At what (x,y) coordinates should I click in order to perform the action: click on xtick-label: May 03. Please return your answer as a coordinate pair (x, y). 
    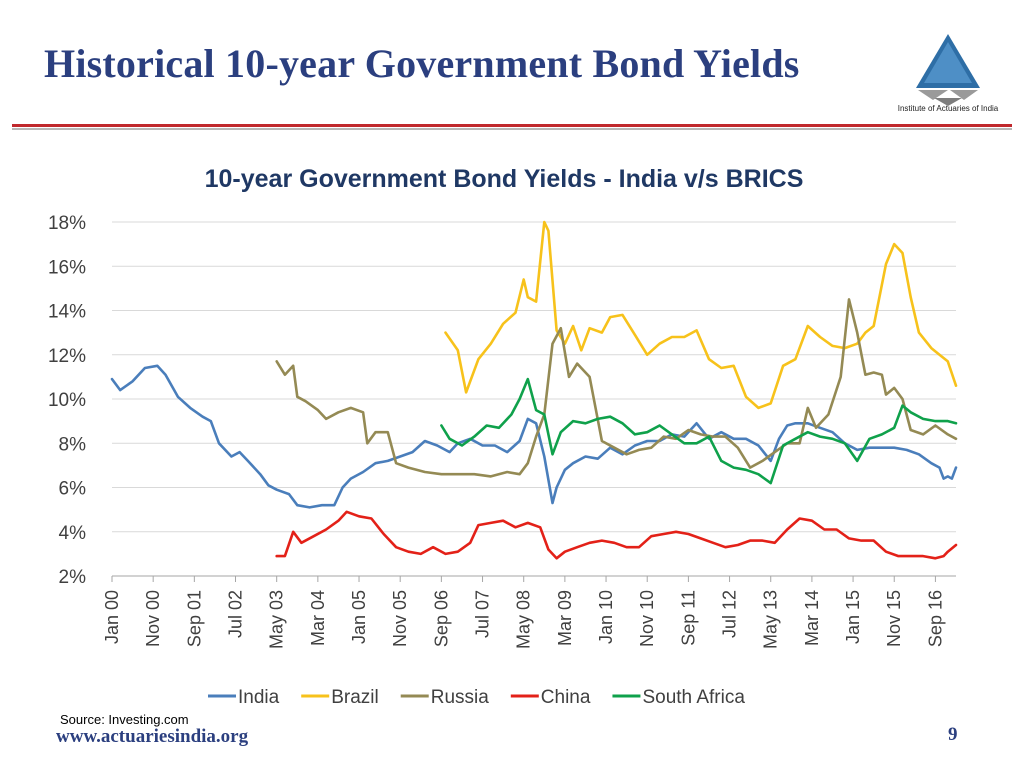
    Looking at the image, I should click on (277, 619).